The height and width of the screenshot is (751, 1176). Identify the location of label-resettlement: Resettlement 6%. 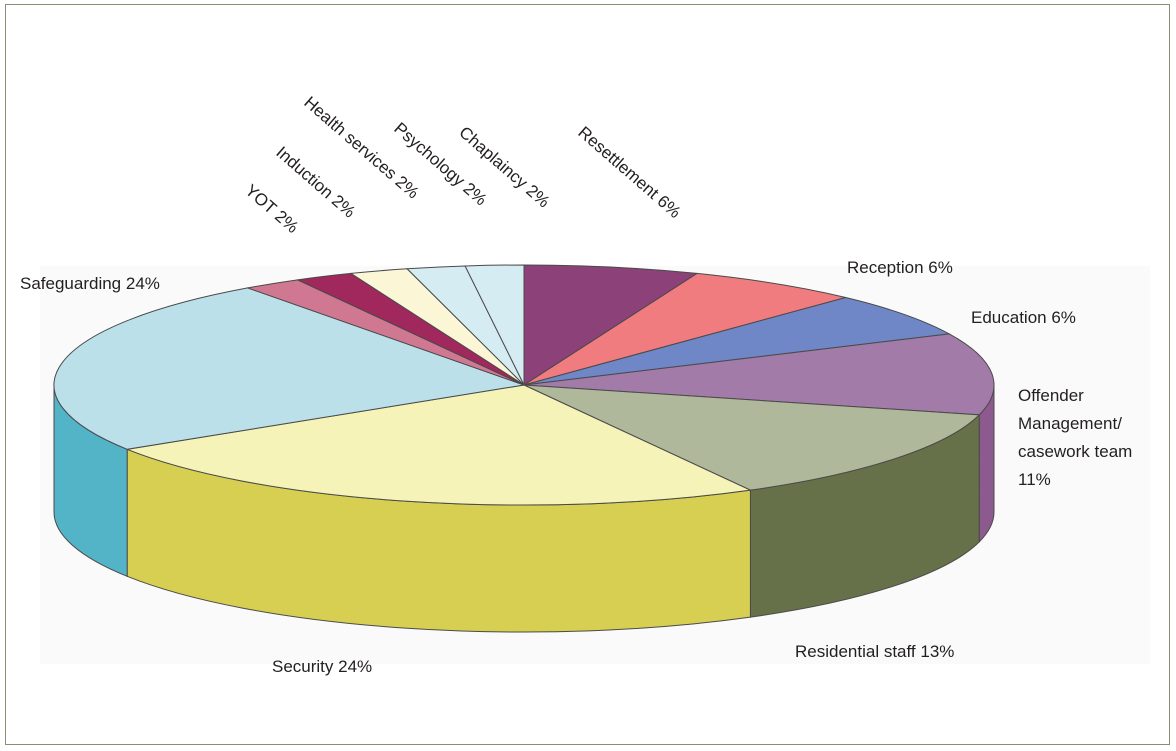
(629, 172).